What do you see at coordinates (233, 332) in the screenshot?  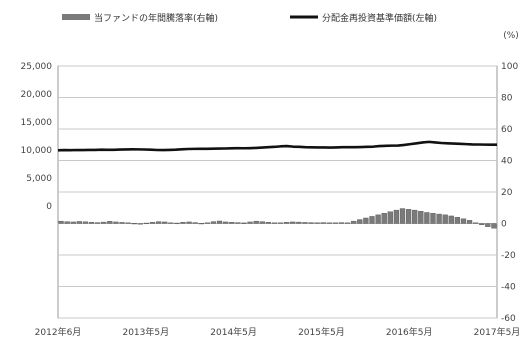 I see `x-tick-label: 2014年5月` at bounding box center [233, 332].